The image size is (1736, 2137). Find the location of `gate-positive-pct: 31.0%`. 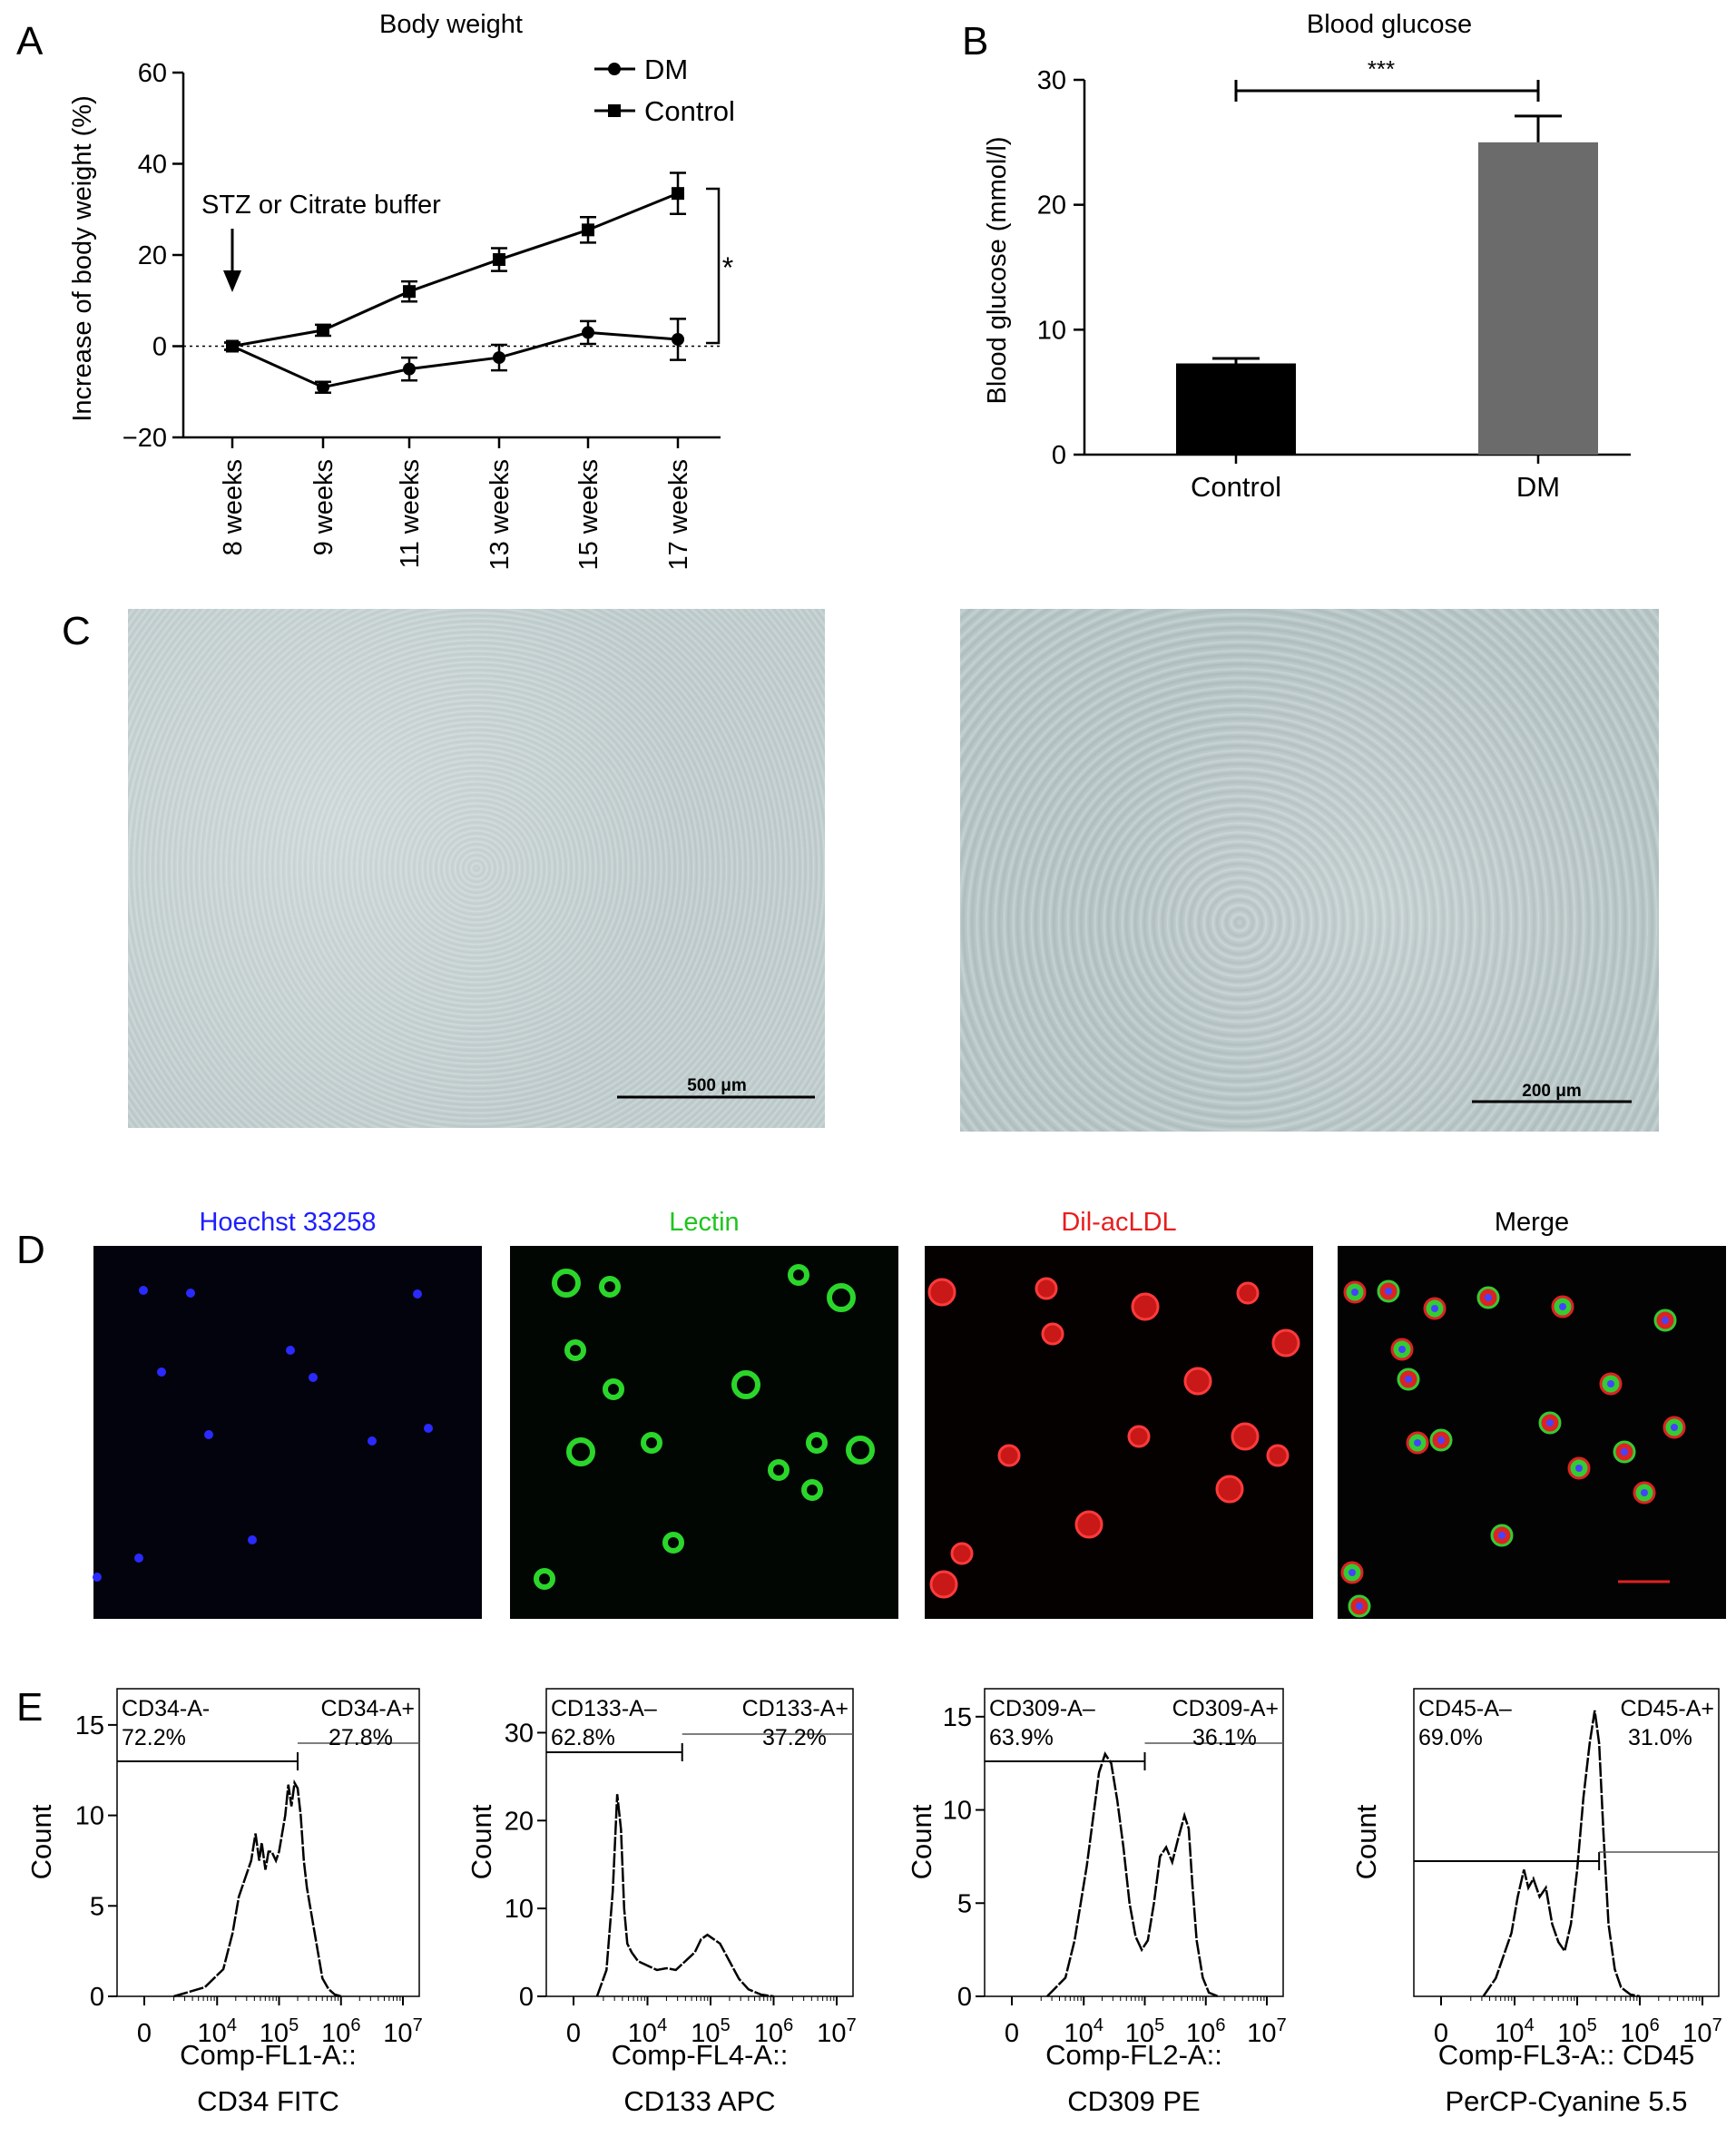

gate-positive-pct: 31.0% is located at coordinates (1660, 1738).